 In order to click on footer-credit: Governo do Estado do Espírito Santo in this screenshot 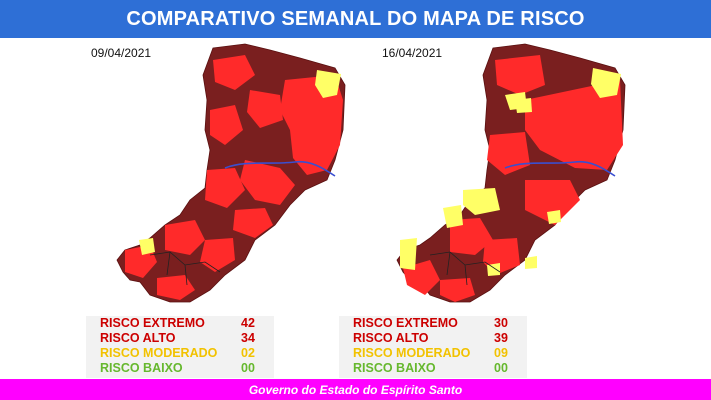, I will do `click(355, 389)`.